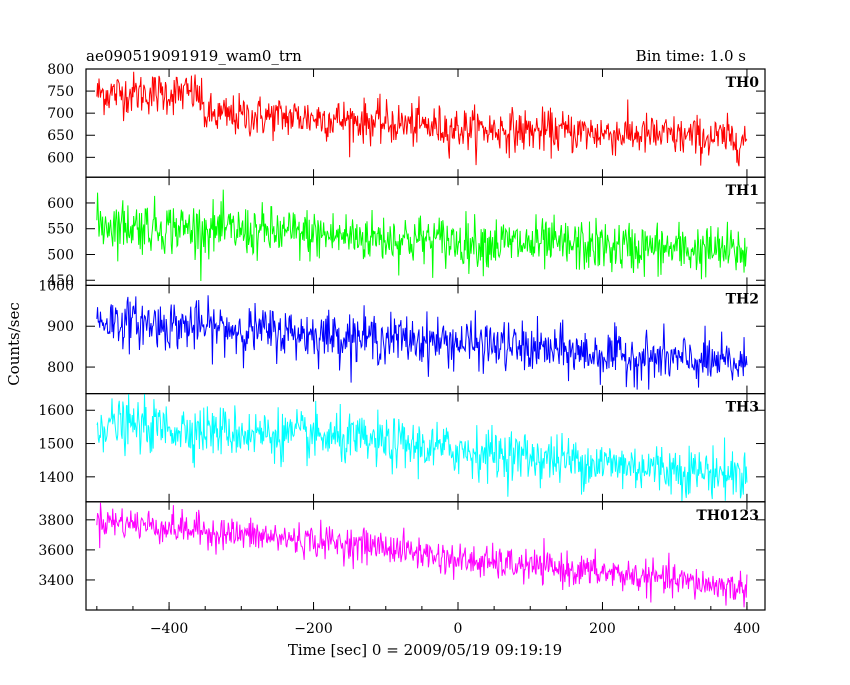  What do you see at coordinates (742, 191) in the screenshot?
I see `panel-label-th1: TH1` at bounding box center [742, 191].